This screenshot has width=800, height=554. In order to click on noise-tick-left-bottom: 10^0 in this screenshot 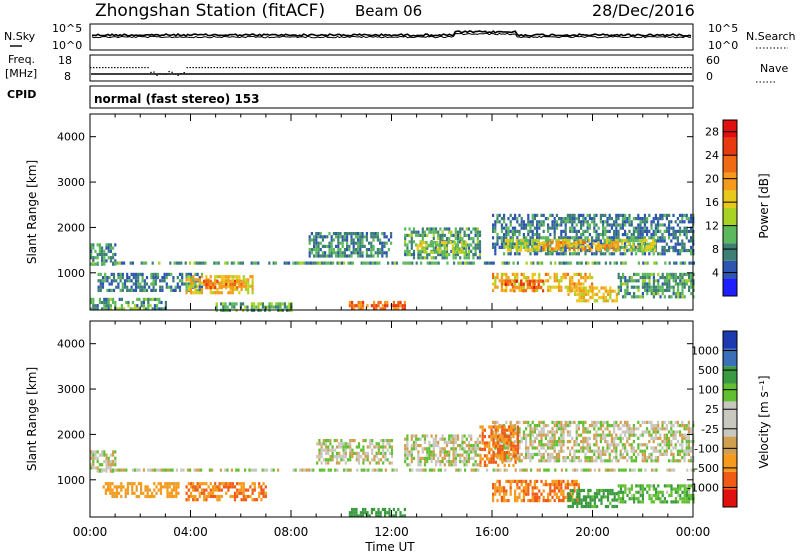, I will do `click(67, 45)`.